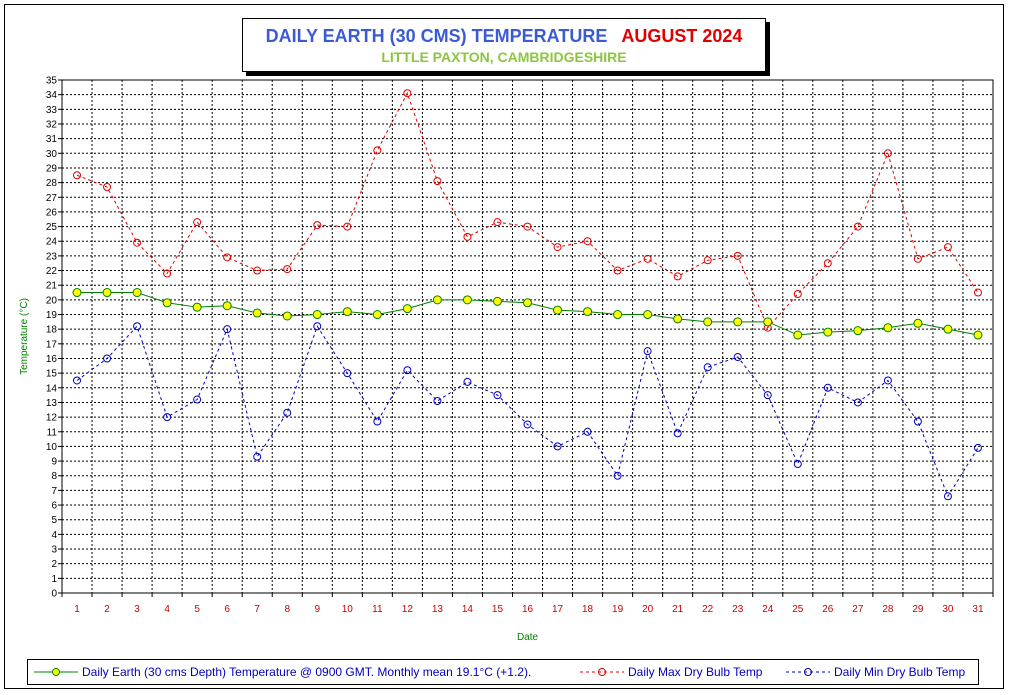 This screenshot has height=695, width=1010. I want to click on y-tick-label: 26, so click(52, 212).